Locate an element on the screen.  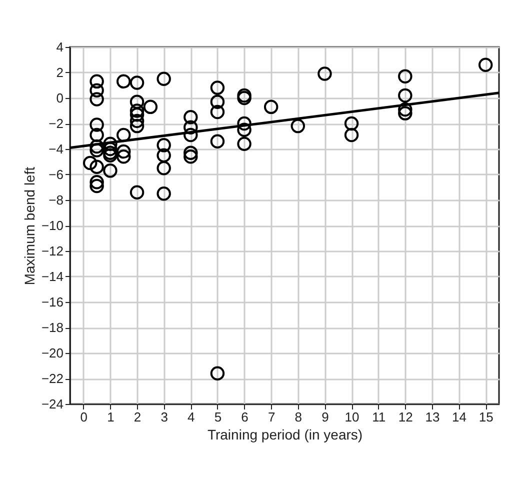
x-tick-label: 10 is located at coordinates (352, 417).